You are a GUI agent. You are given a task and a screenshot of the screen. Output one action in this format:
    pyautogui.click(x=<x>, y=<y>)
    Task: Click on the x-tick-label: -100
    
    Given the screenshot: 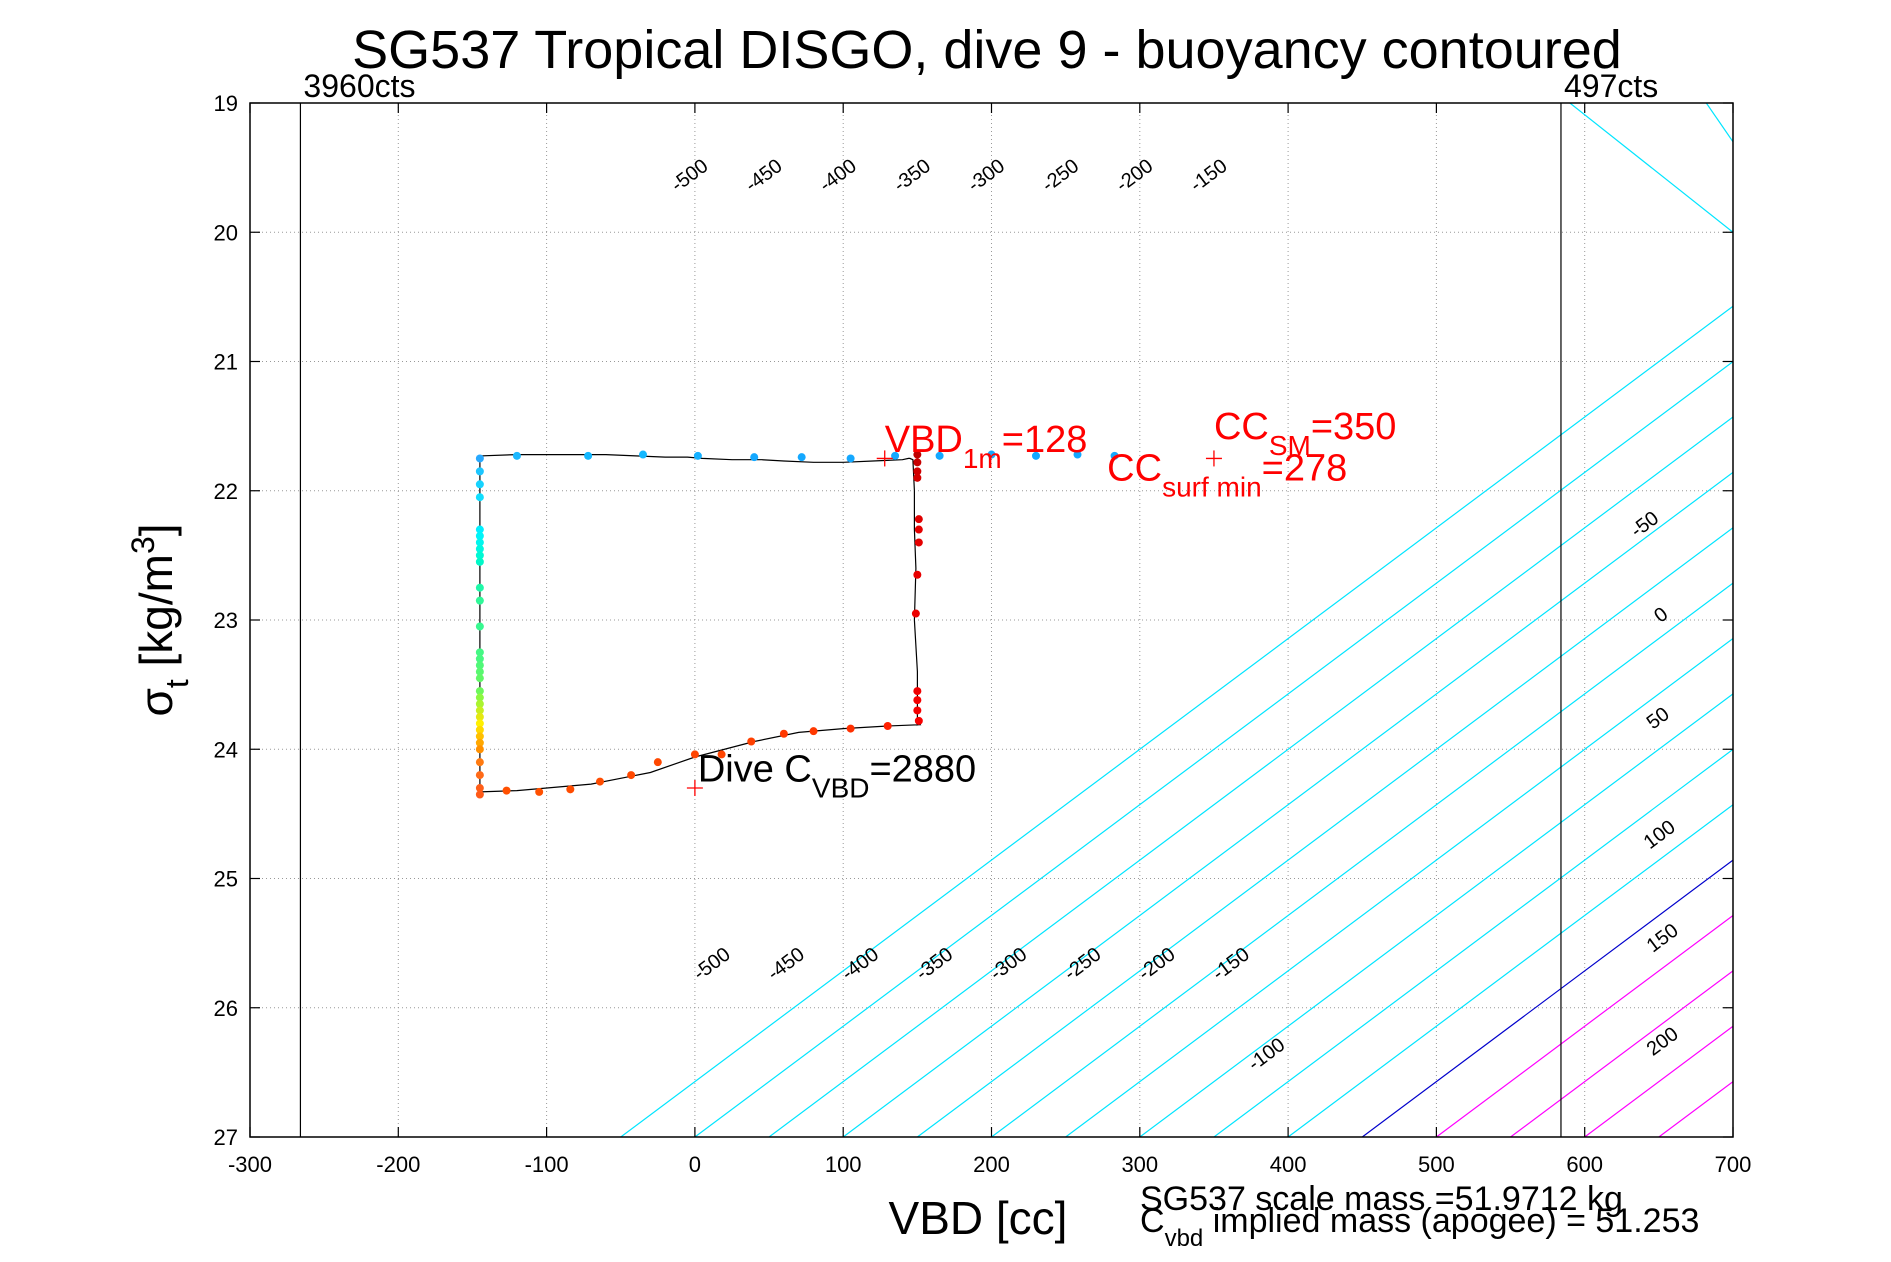 What is the action you would take?
    pyautogui.click(x=547, y=1164)
    